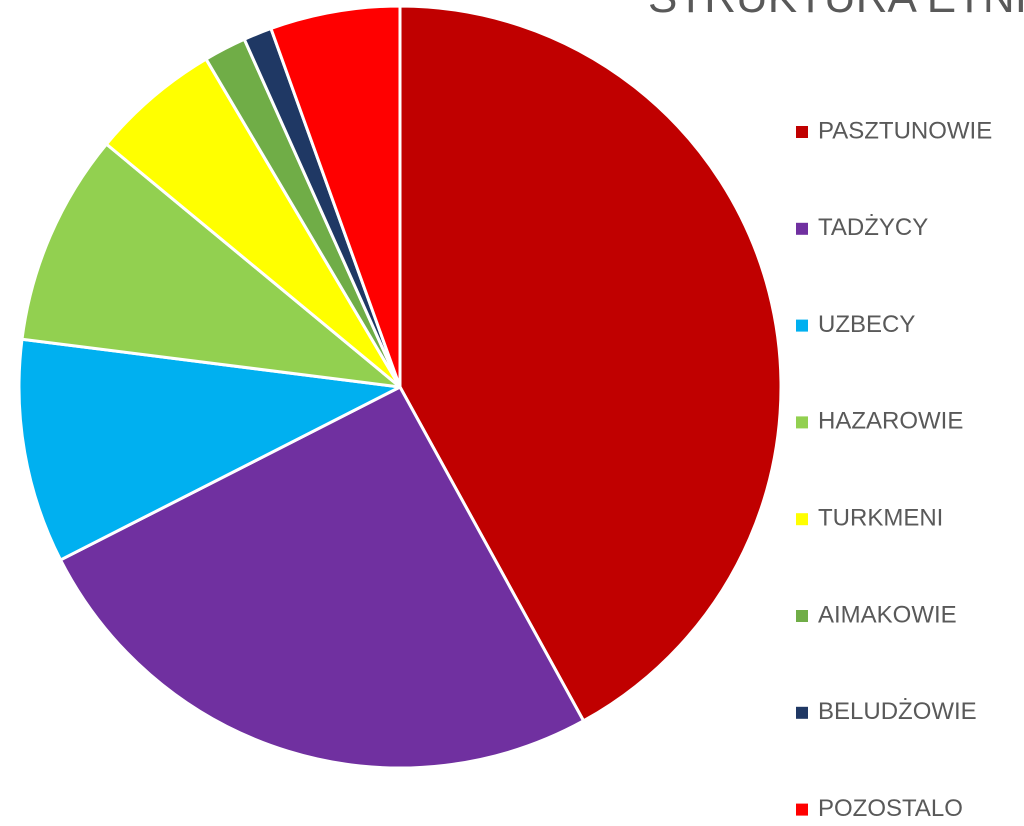 The width and height of the screenshot is (1024, 826). I want to click on legend-label: HAZAROWIE, so click(890, 421).